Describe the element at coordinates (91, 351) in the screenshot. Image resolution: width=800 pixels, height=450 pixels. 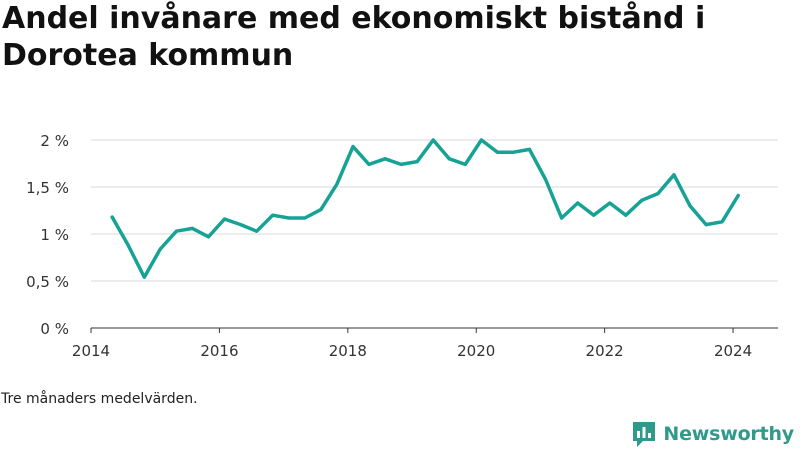
I see `x-tick-label: 2014` at that location.